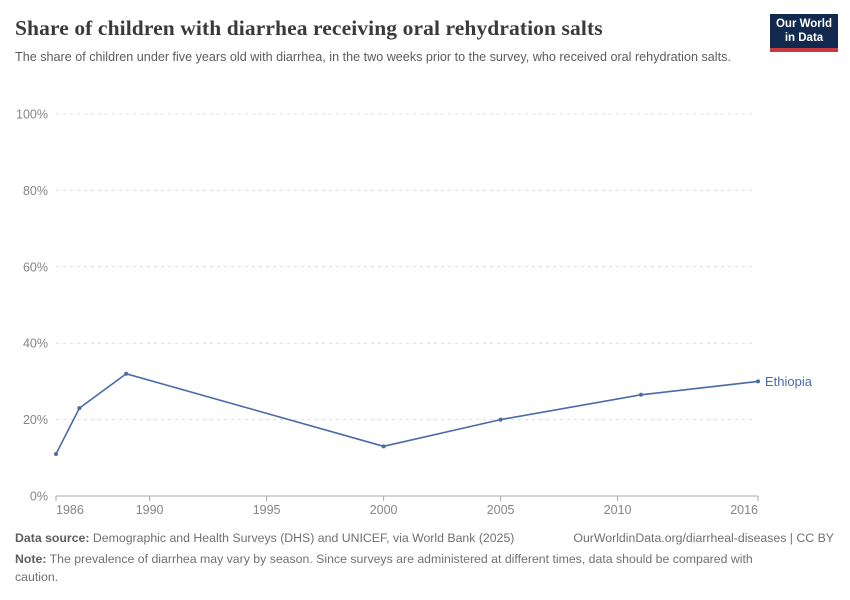 This screenshot has height=600, width=850. What do you see at coordinates (150, 510) in the screenshot?
I see `x-axis-tick-label: 1990` at bounding box center [150, 510].